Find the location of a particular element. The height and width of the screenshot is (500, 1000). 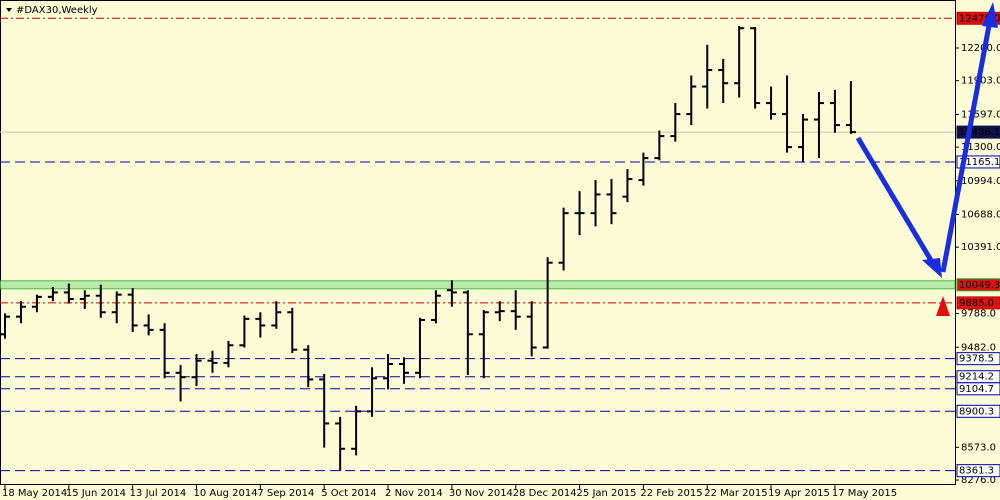

x-tick-label: 10 Aug 2014 is located at coordinates (226, 493).